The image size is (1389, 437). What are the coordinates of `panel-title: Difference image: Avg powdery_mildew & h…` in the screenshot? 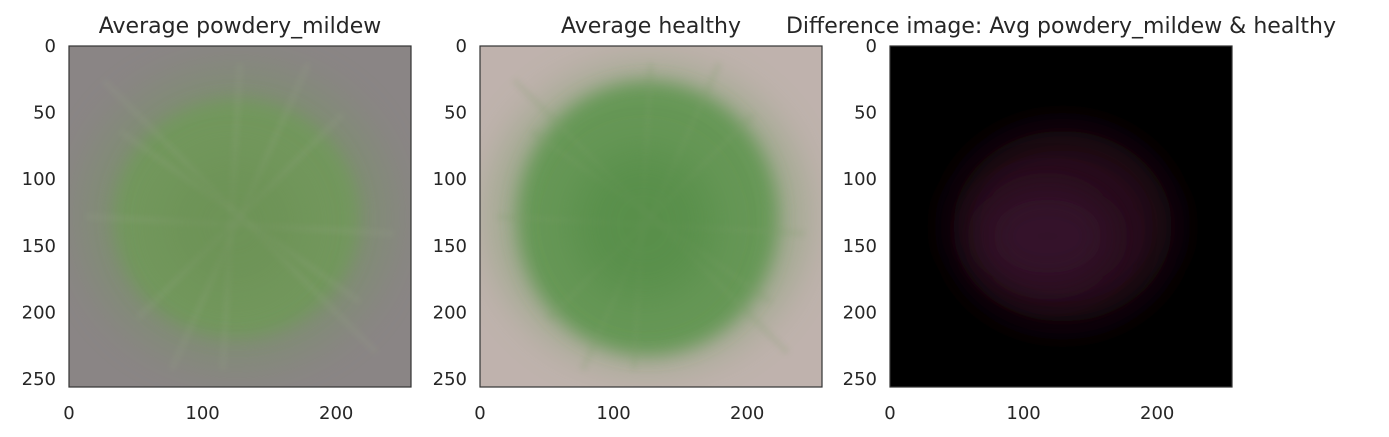 It's located at (1061, 26).